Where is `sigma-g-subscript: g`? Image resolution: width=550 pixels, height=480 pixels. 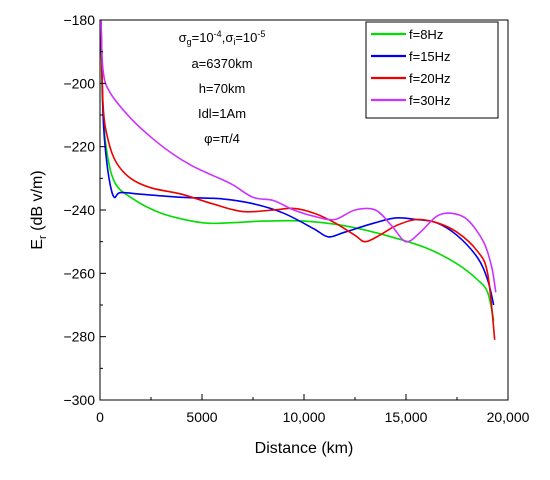
sigma-g-subscript: g is located at coordinates (189, 42).